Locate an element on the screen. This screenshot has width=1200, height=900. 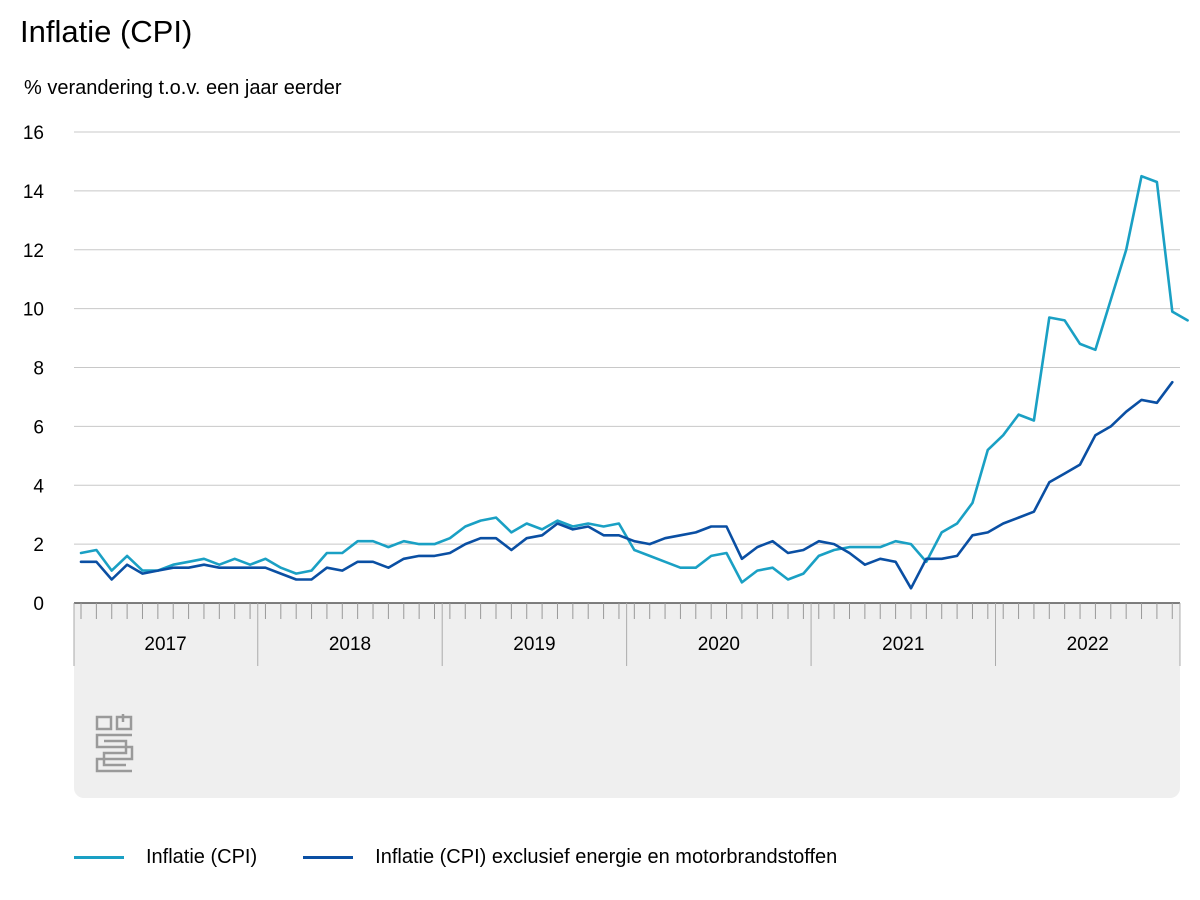
x-year-label: 2018 is located at coordinates (350, 644).